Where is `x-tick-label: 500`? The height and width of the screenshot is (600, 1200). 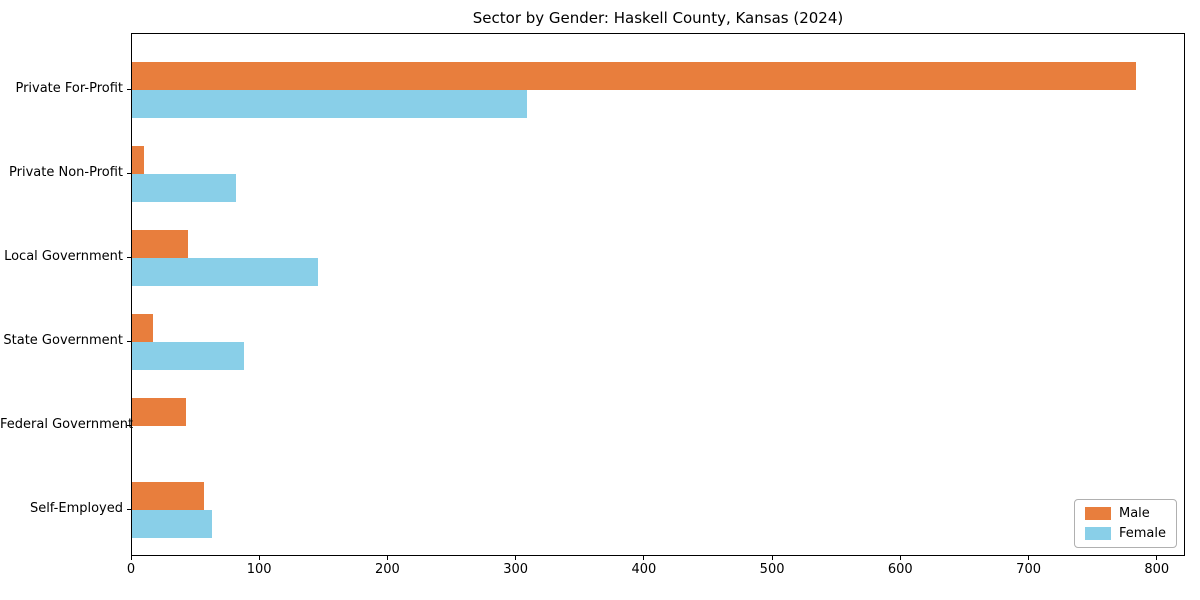
x-tick-label: 500 is located at coordinates (772, 569).